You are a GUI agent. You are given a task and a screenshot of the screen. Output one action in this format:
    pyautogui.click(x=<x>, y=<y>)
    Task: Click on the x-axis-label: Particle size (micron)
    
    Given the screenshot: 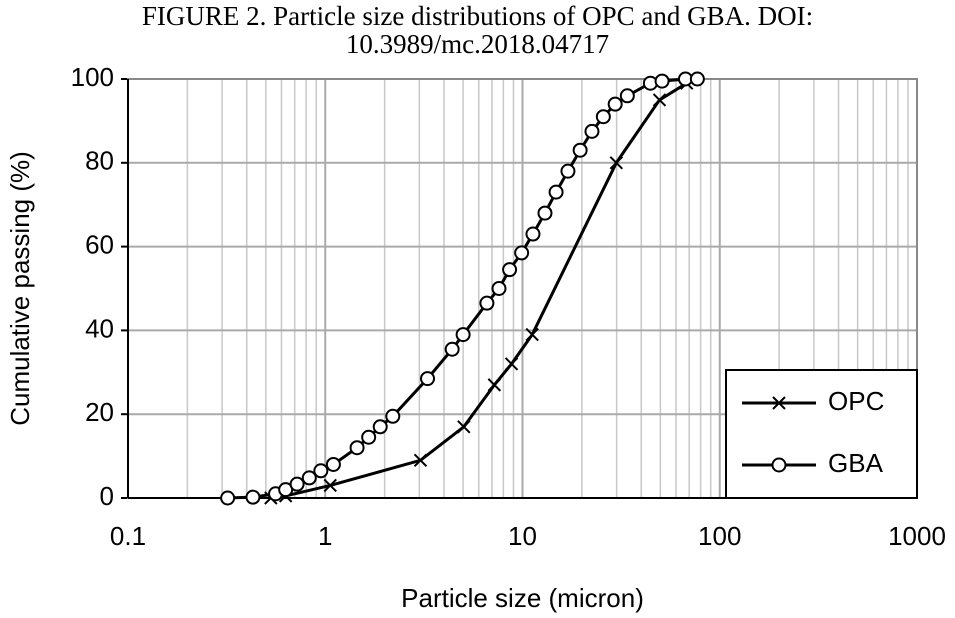 What is the action you would take?
    pyautogui.click(x=522, y=598)
    